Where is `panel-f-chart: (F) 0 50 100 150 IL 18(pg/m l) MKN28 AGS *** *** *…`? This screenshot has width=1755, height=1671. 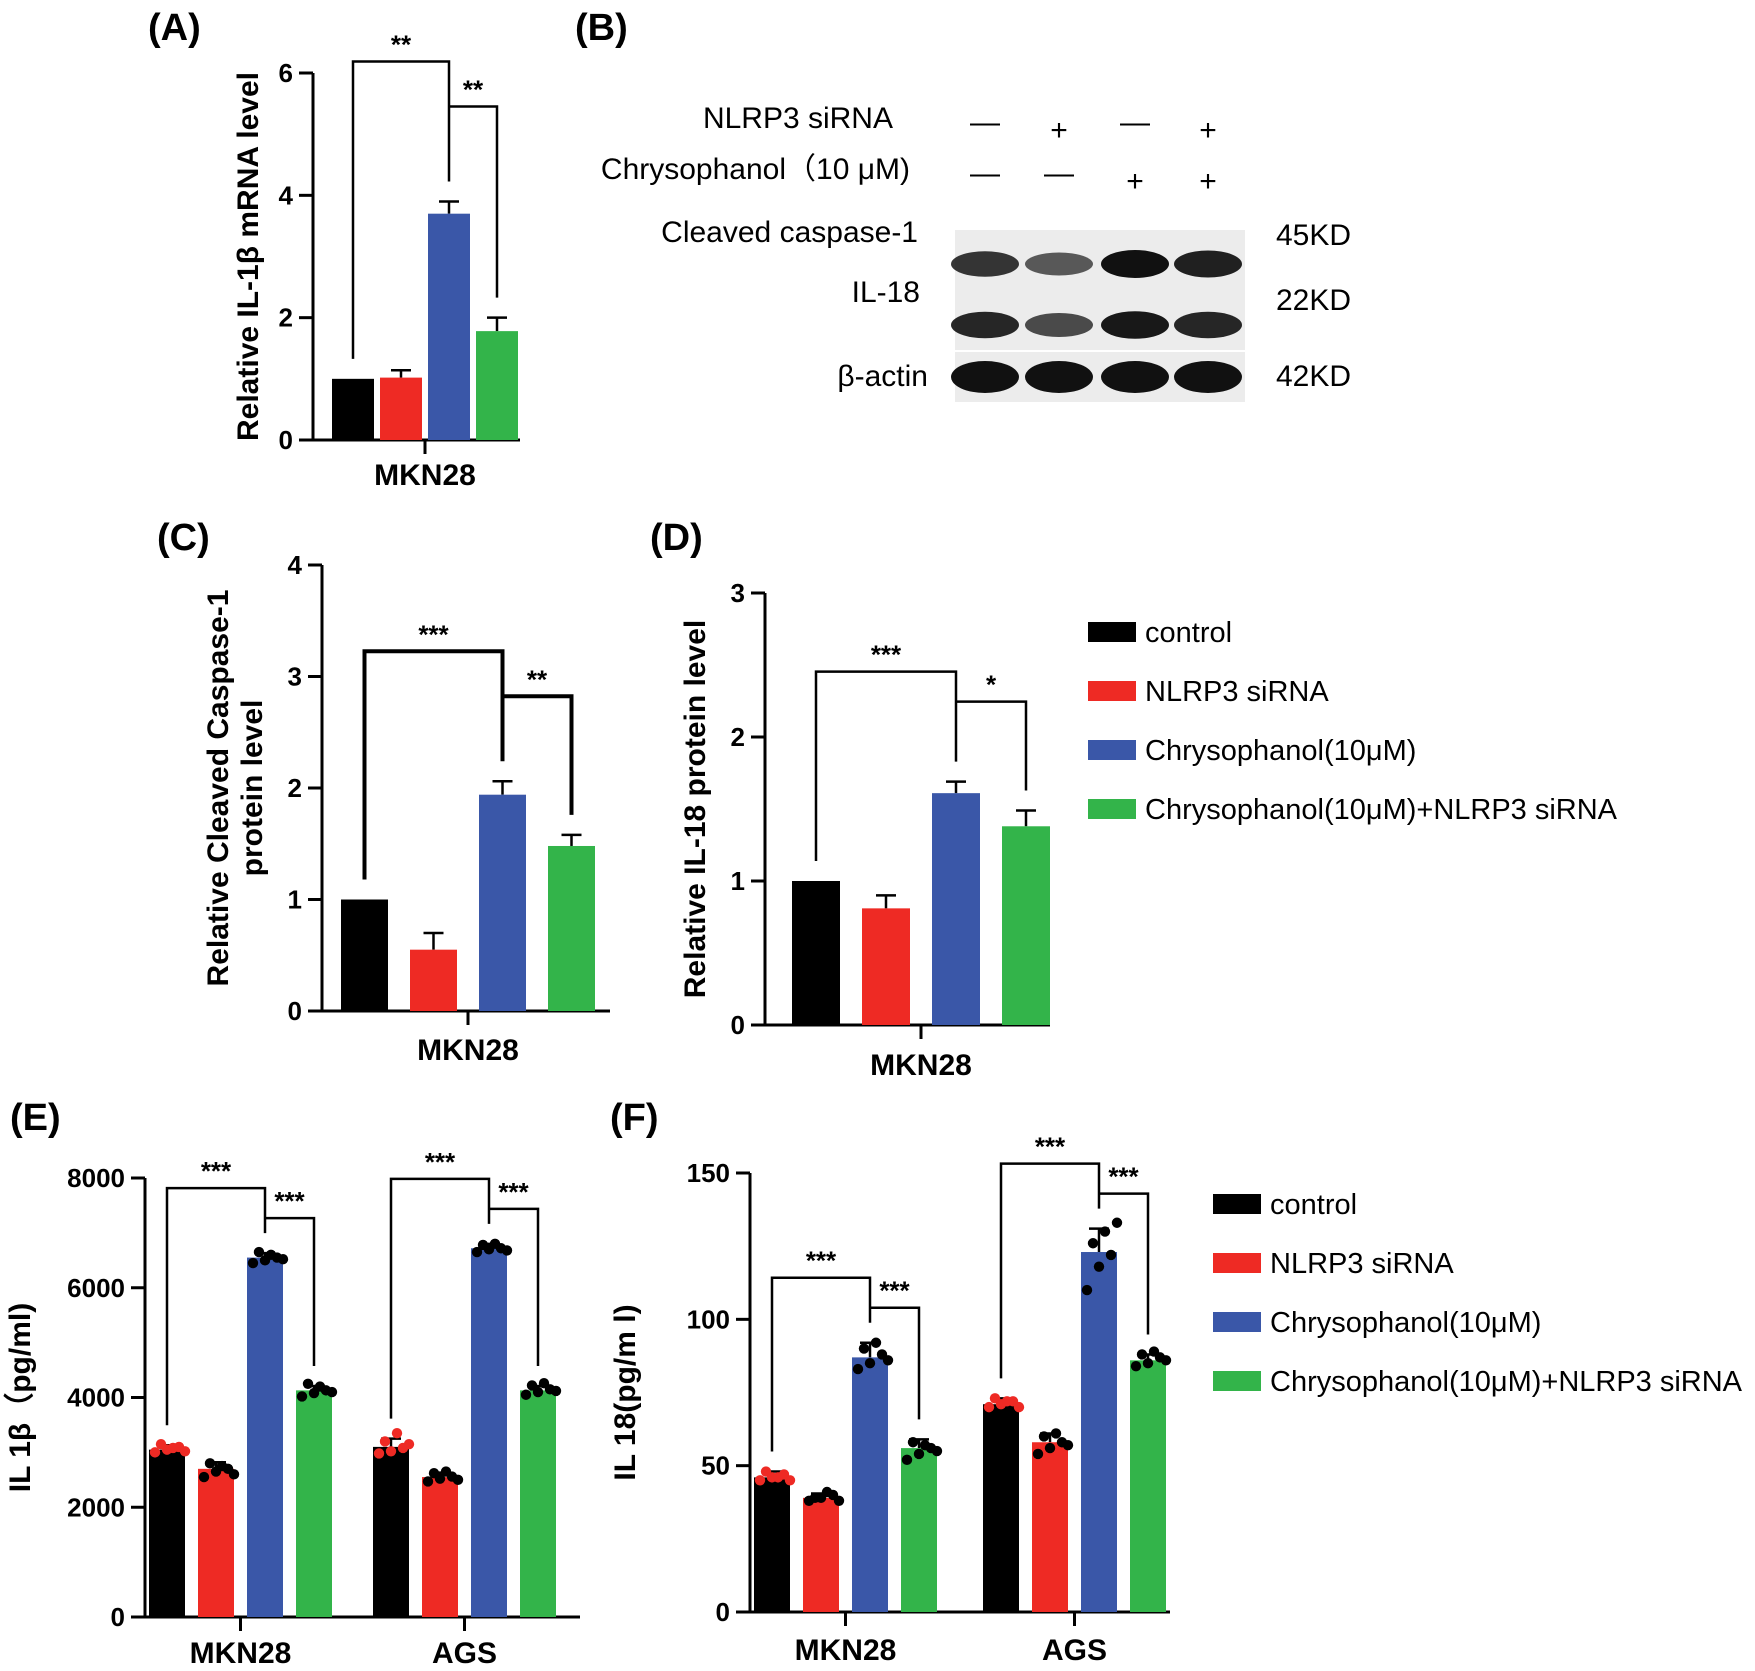 panel-f-chart: (F) 0 50 100 150 IL 18(pg/m l) MKN28 AGS *** *** *… is located at coordinates (890, 1382).